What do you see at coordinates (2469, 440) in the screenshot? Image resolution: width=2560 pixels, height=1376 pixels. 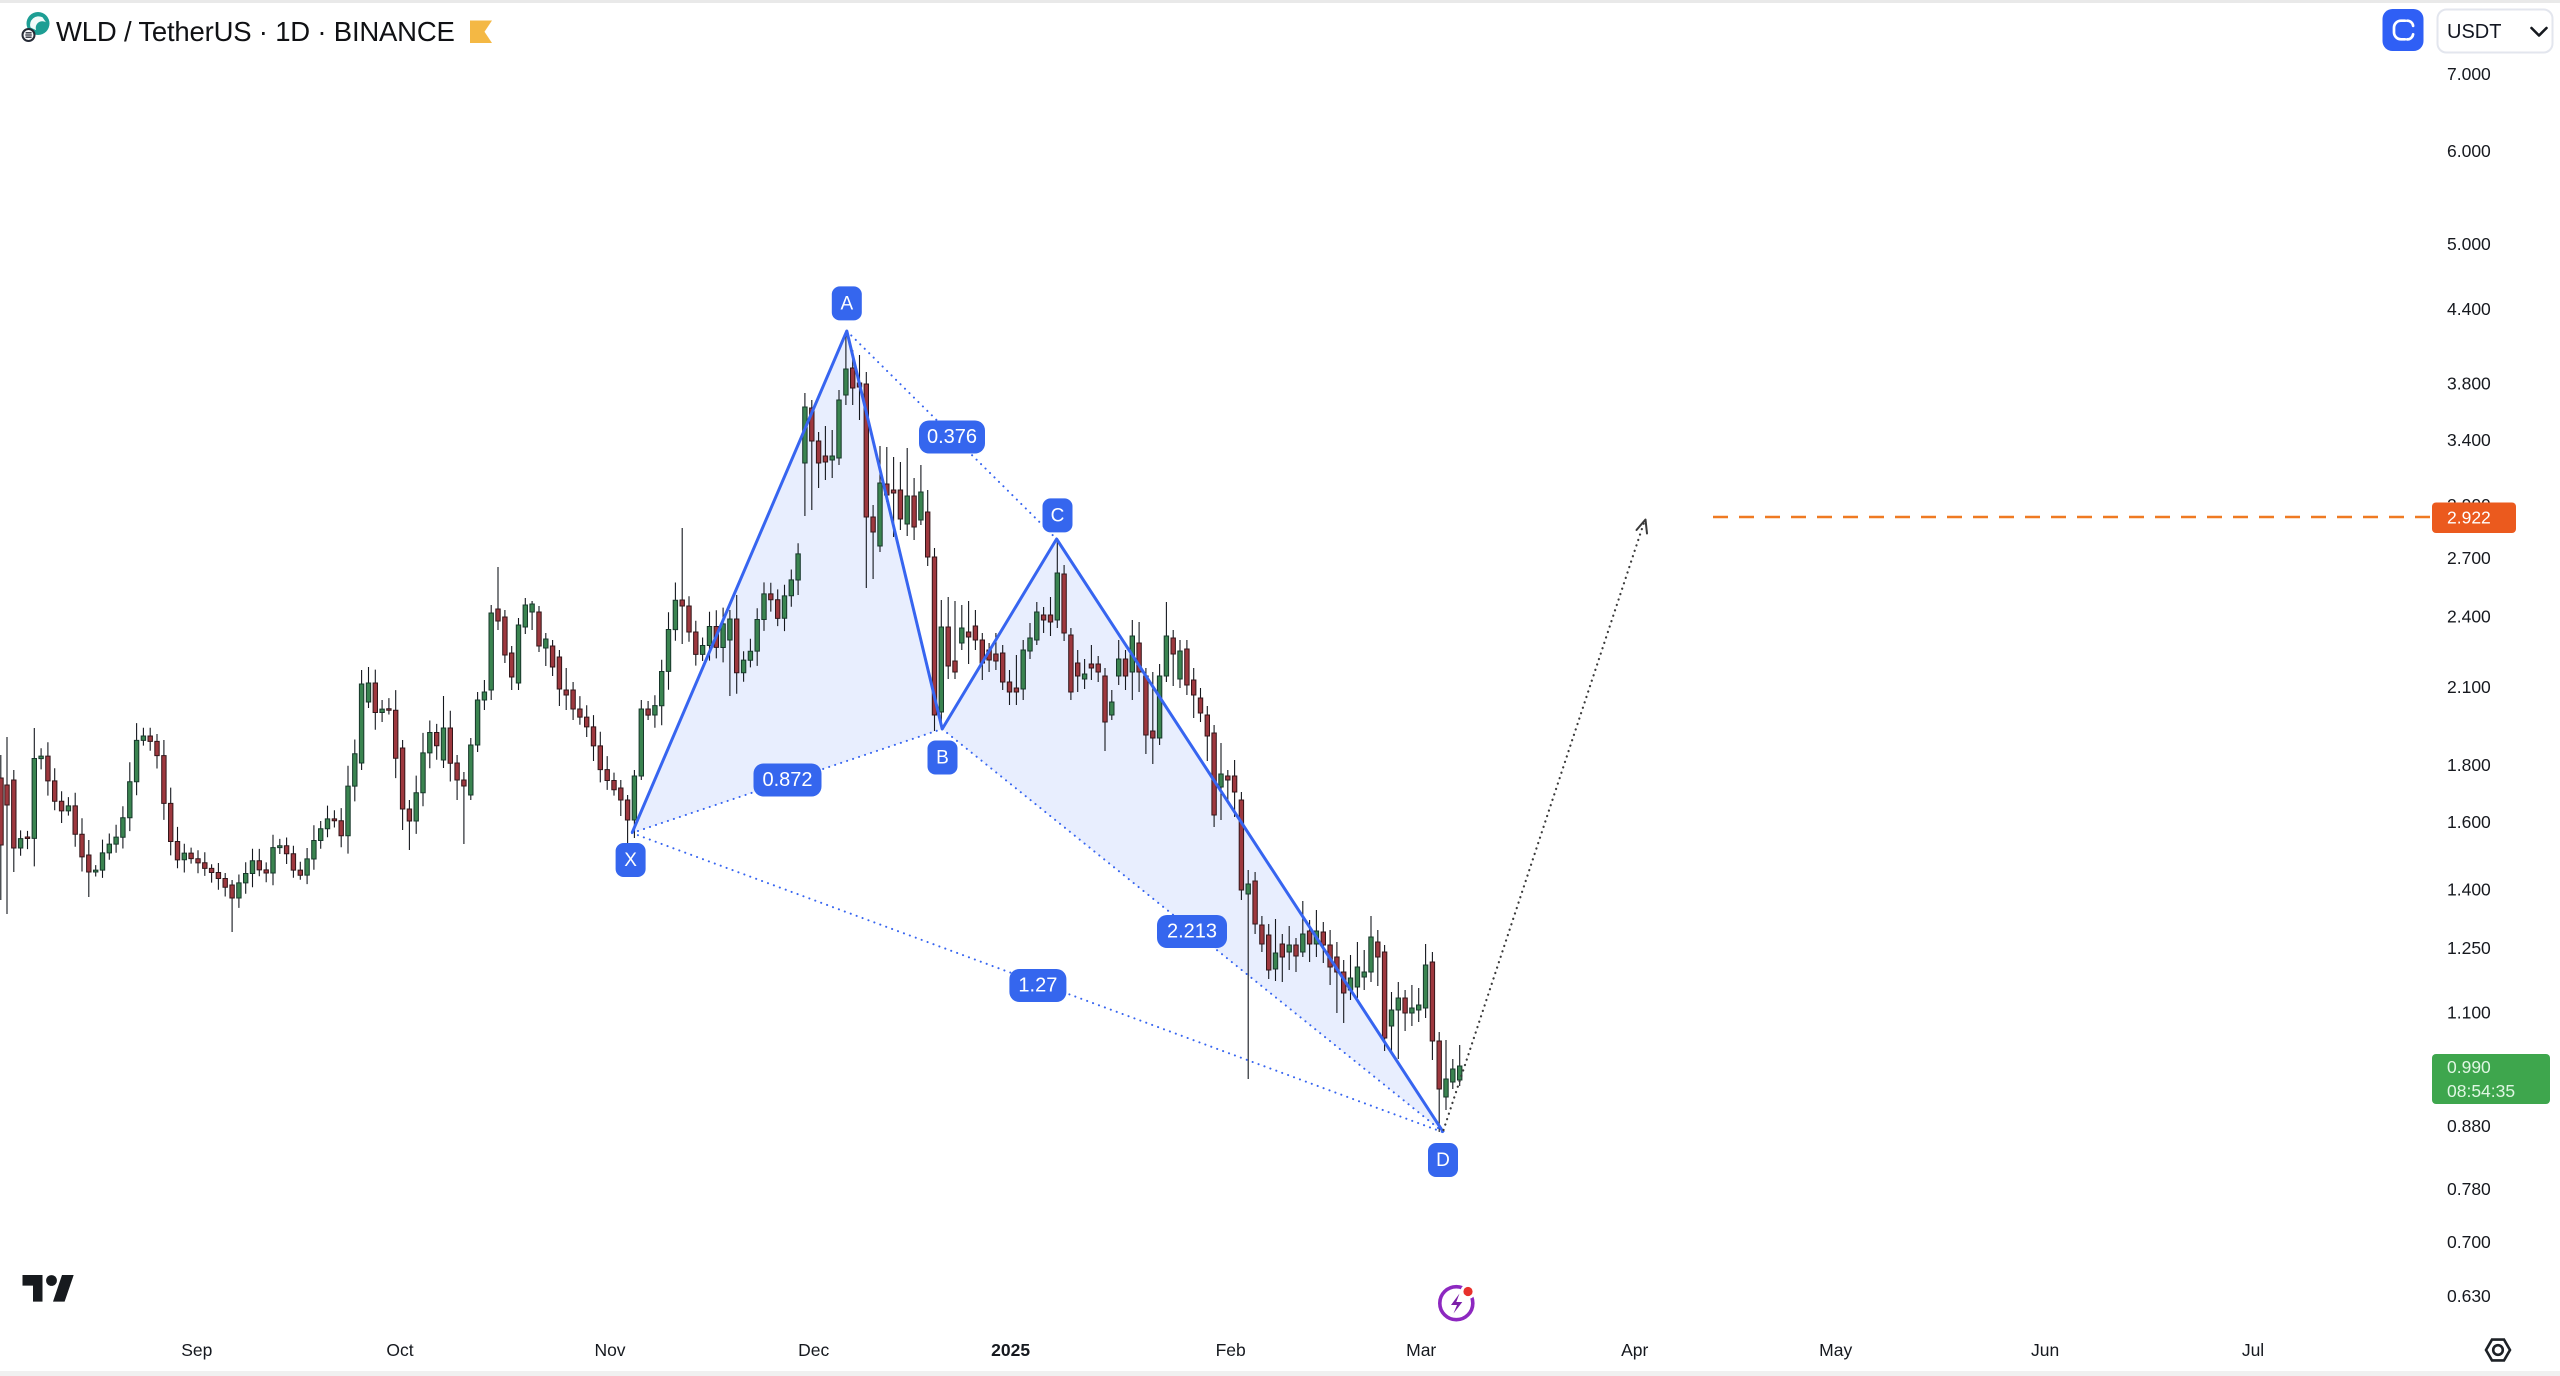 I see `svg-text: 3.400` at bounding box center [2469, 440].